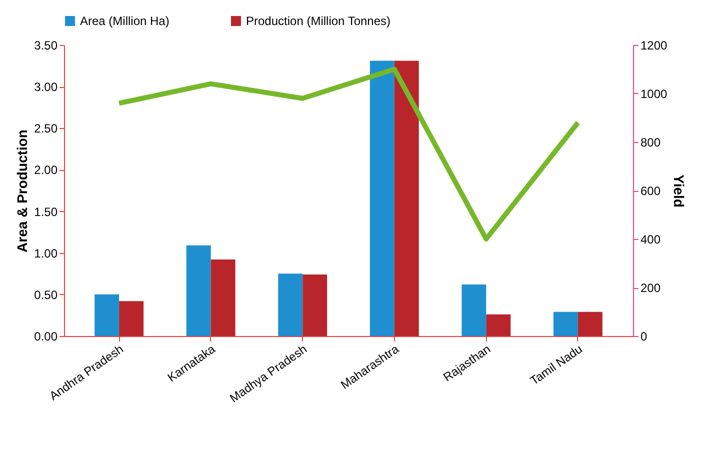 This screenshot has width=719, height=450. What do you see at coordinates (22, 191) in the screenshot?
I see `y-axis-title: Area & Production` at bounding box center [22, 191].